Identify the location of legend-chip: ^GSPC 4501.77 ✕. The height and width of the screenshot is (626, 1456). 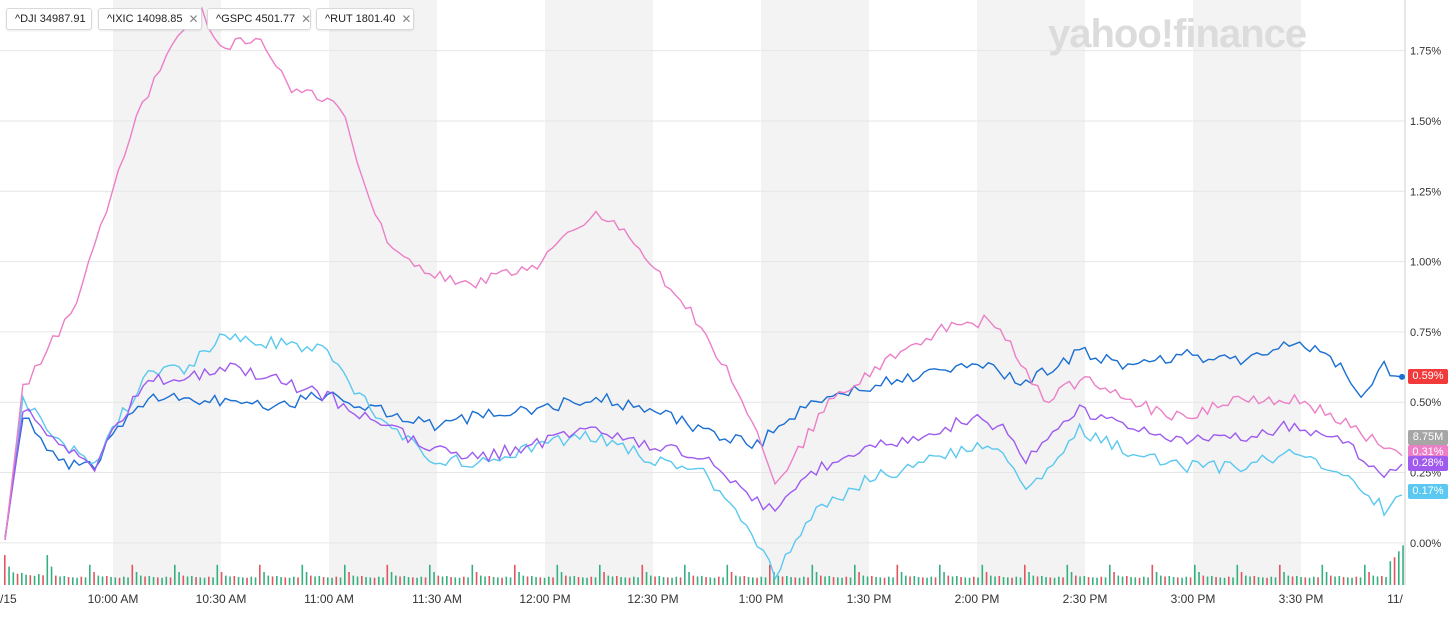
(259, 19).